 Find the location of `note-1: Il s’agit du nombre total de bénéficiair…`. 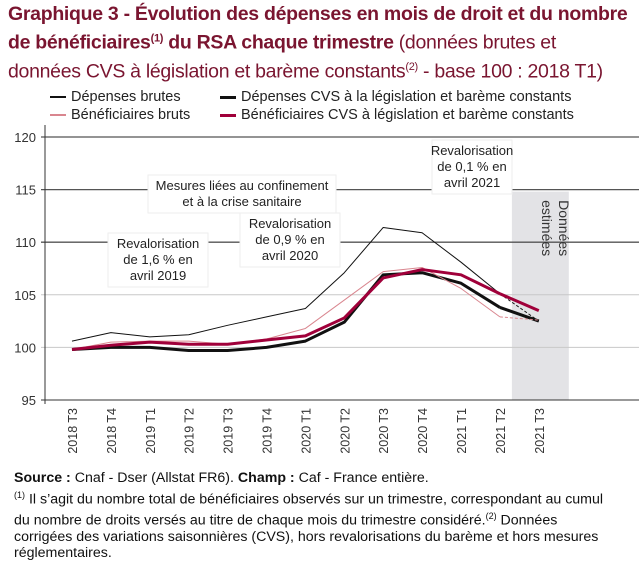

note-1: Il s’agit du nombre total de bénéficiair… is located at coordinates (309, 510).